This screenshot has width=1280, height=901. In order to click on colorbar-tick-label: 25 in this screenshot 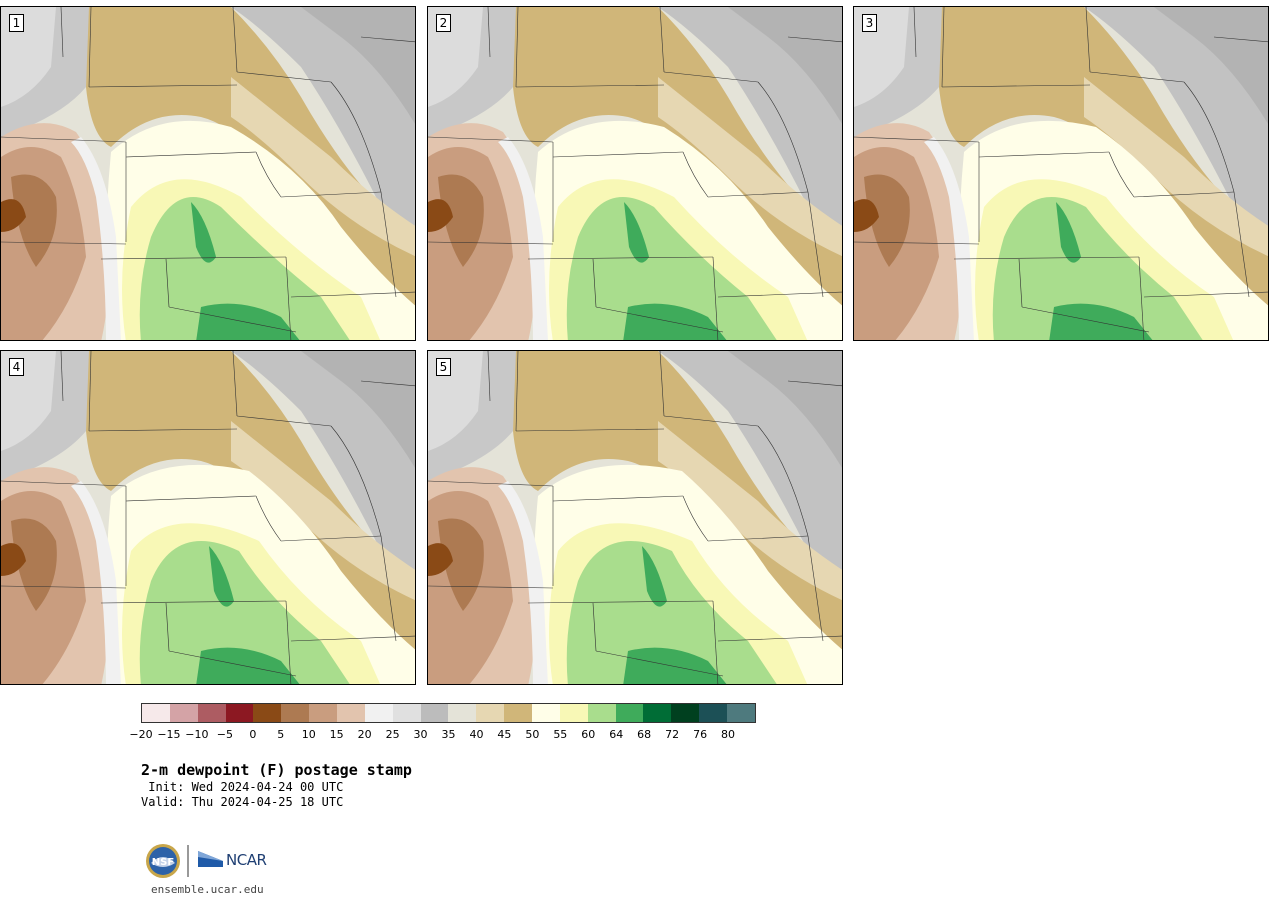, I will do `click(392, 734)`.